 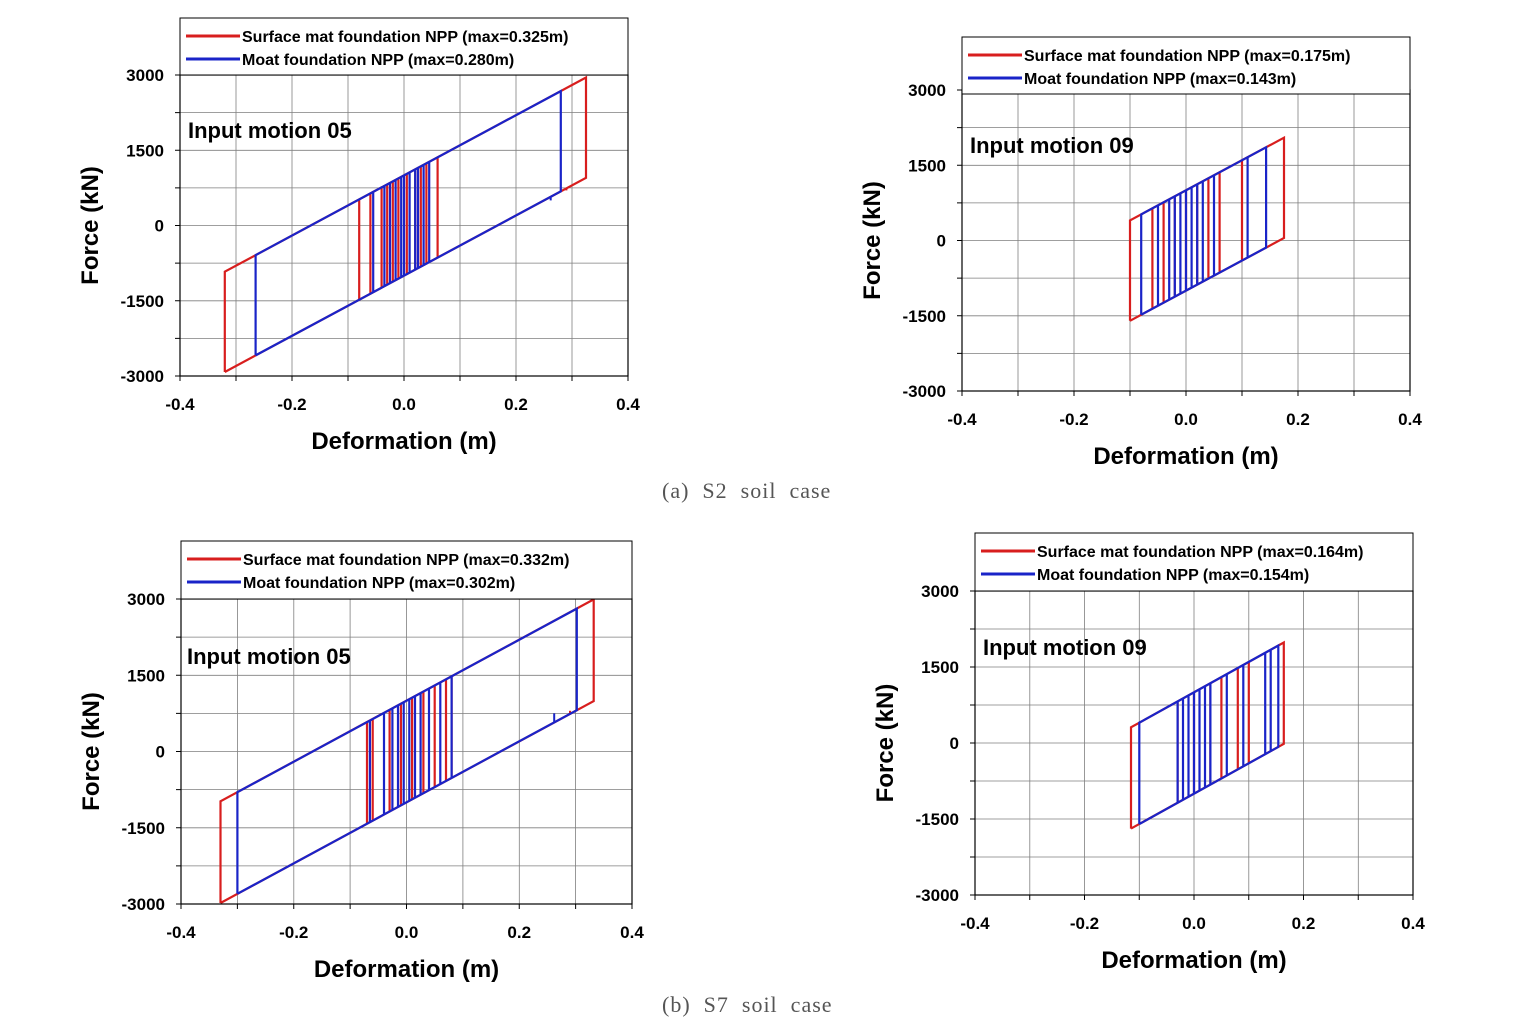 What do you see at coordinates (406, 560) in the screenshot?
I see `legend-label-surface: Surface mat foundation NPP (max=0.332m)` at bounding box center [406, 560].